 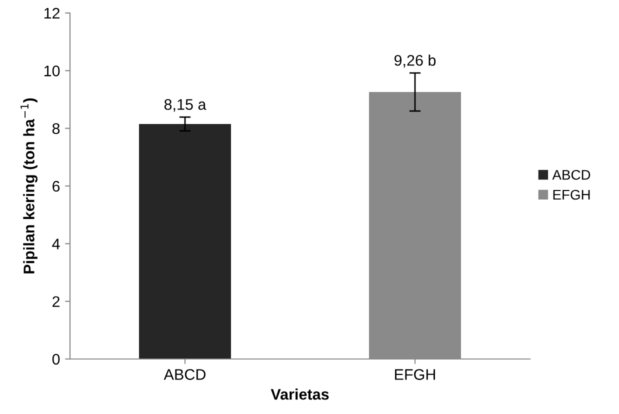 I want to click on y-tick-label: 0, so click(x=56, y=359).